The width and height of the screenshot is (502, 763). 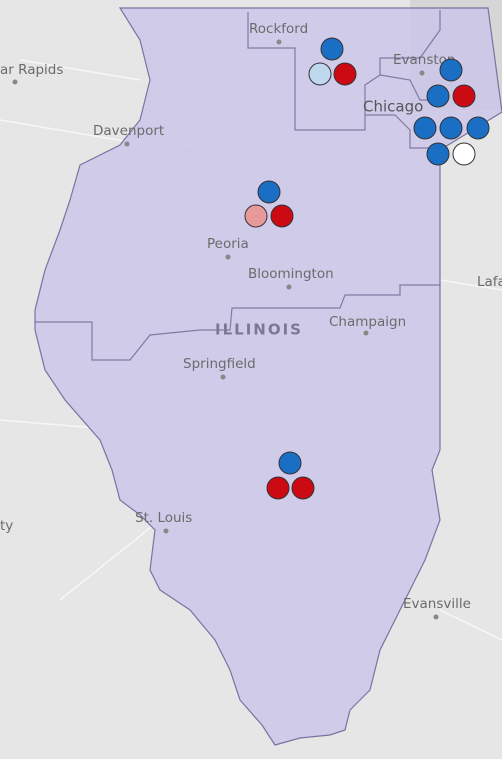 What do you see at coordinates (259, 330) in the screenshot?
I see `state-label: ILLINOIS` at bounding box center [259, 330].